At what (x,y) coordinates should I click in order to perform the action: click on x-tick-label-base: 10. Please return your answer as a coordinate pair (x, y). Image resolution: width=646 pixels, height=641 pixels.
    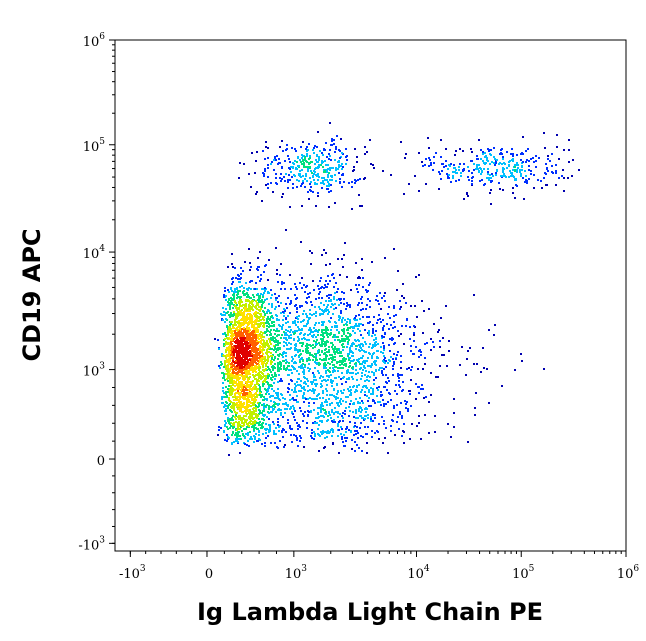
    Looking at the image, I should click on (520, 574).